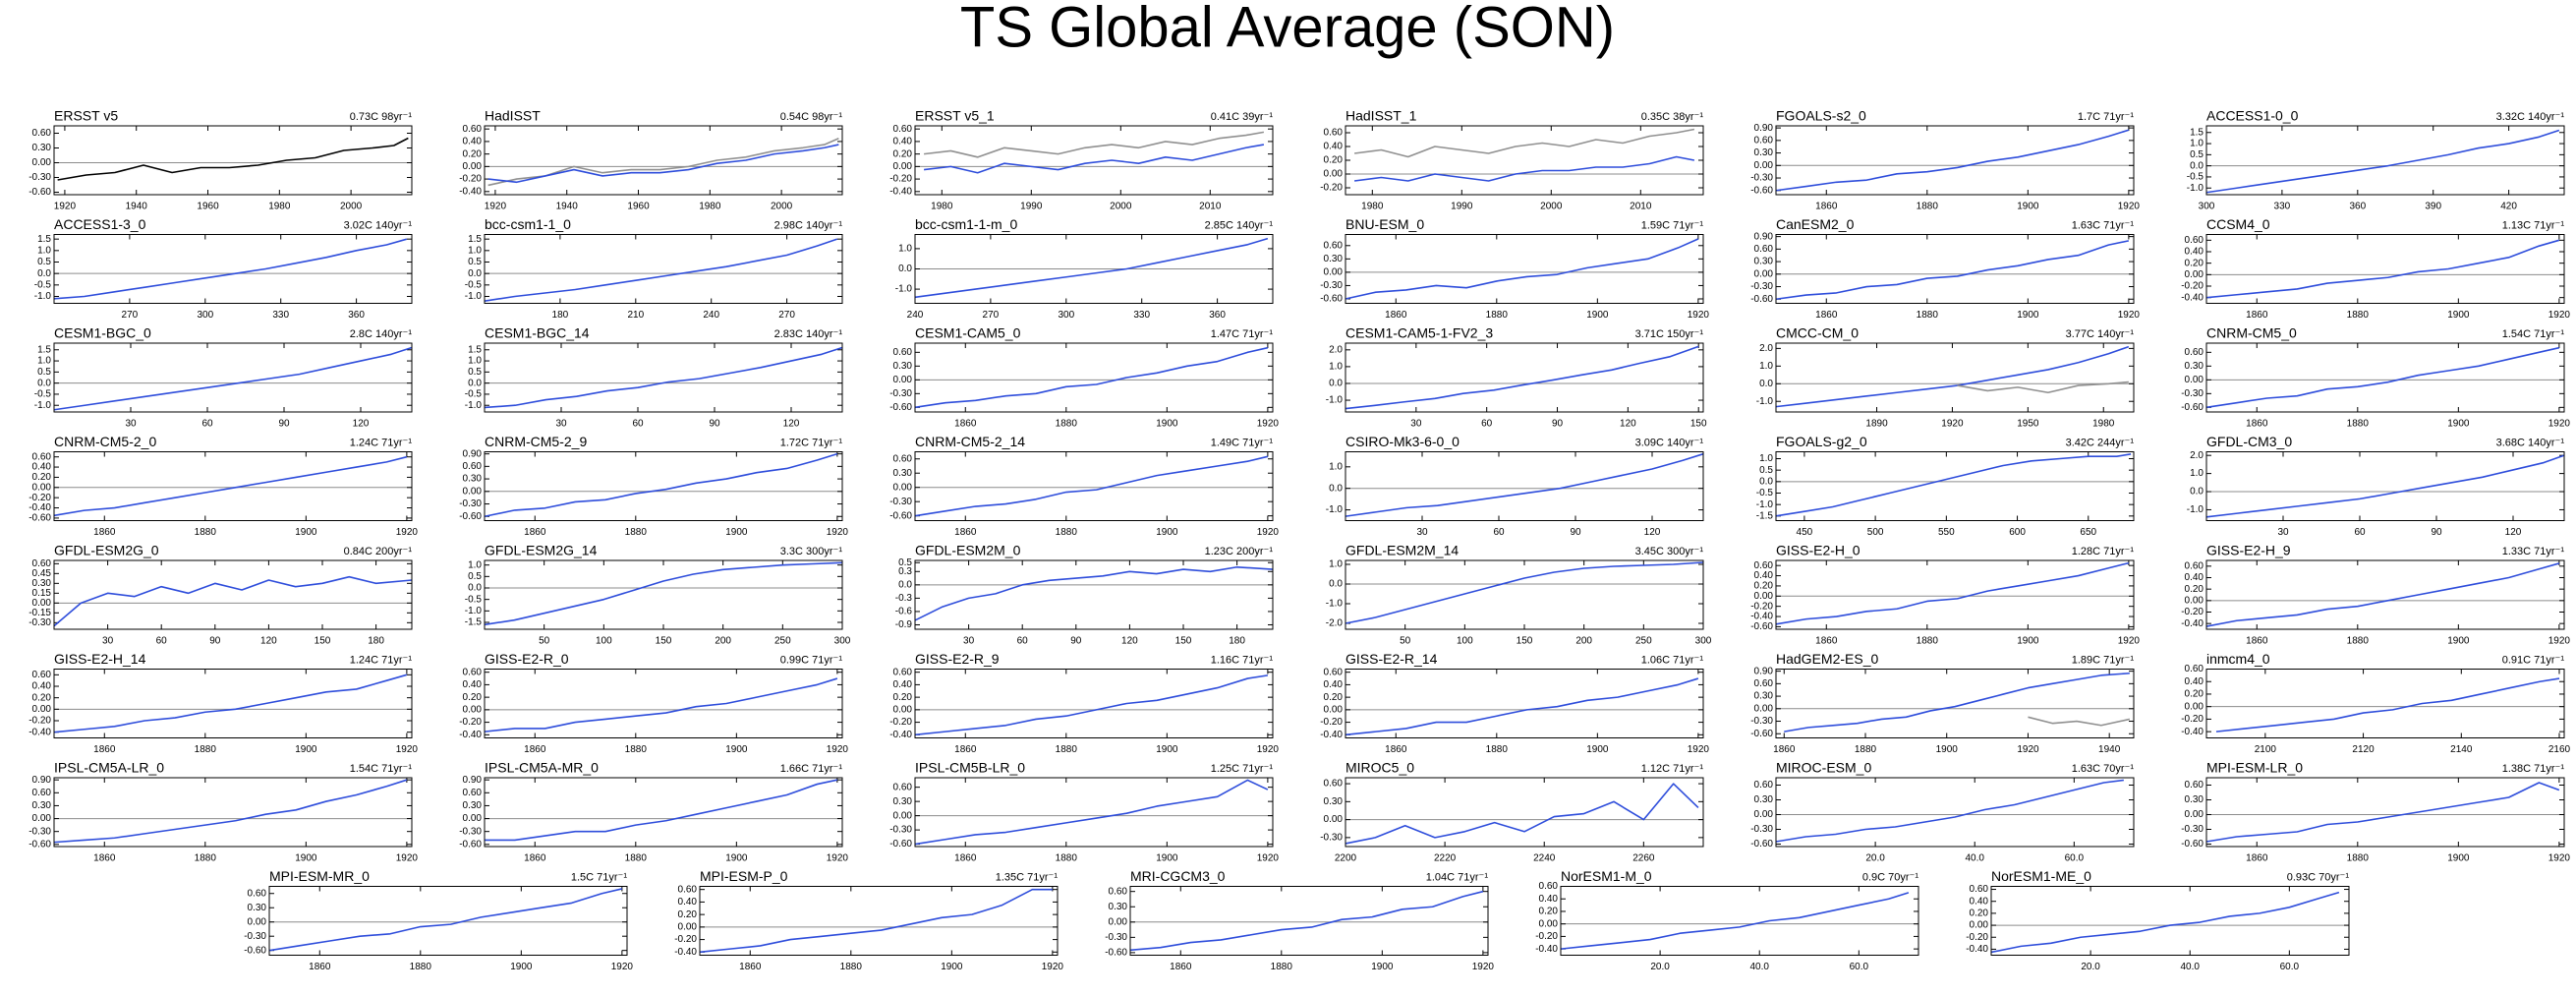  What do you see at coordinates (2436, 532) in the screenshot?
I see `x-tick-label: 90` at bounding box center [2436, 532].